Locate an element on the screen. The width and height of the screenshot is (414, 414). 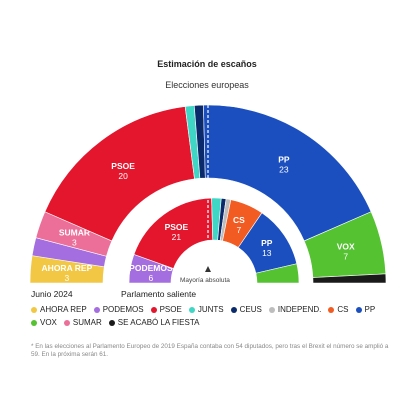
seat-label-junio-2024-psoe: PSOE is located at coordinates (123, 166).